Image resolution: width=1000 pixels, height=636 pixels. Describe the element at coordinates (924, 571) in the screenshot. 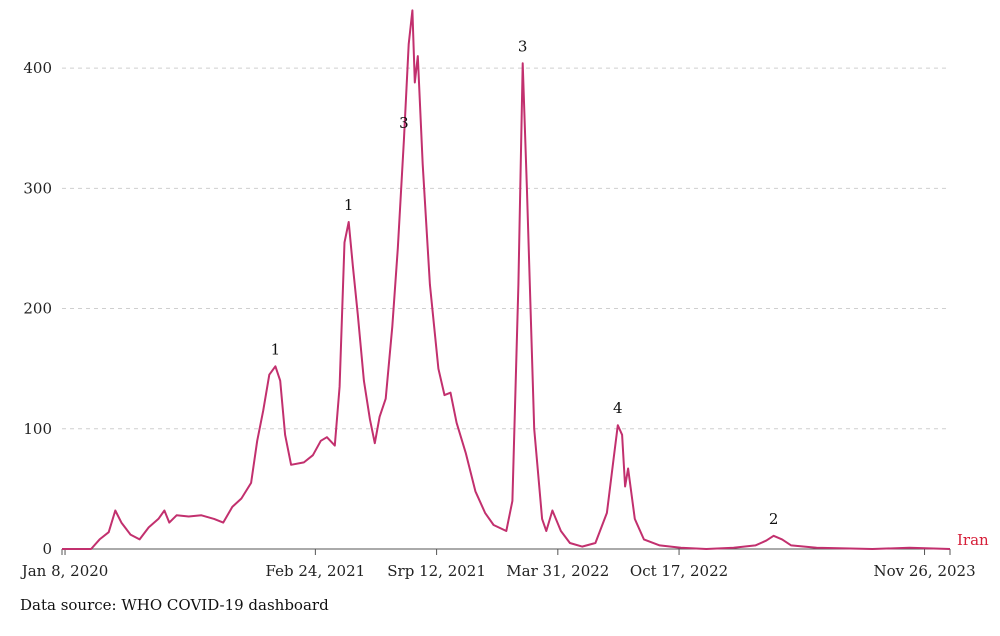

I see `x-tick-label: Nov 26, 2023` at that location.